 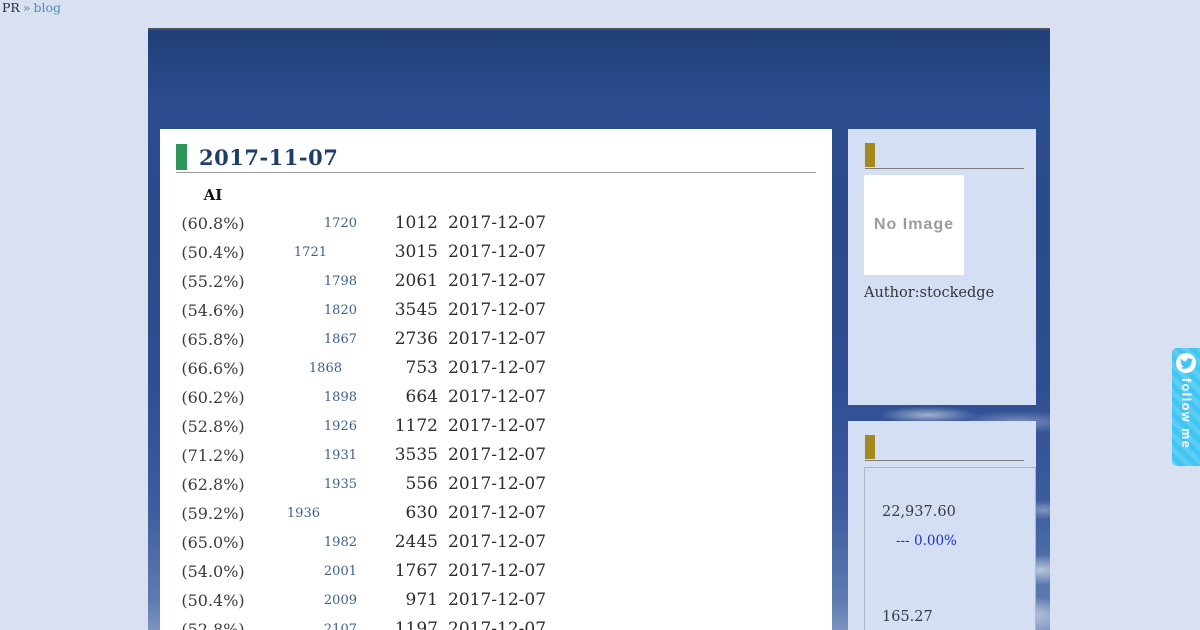 I want to click on table-row: (65.8%) 1867 2736 2017-12-07, so click(x=417, y=339).